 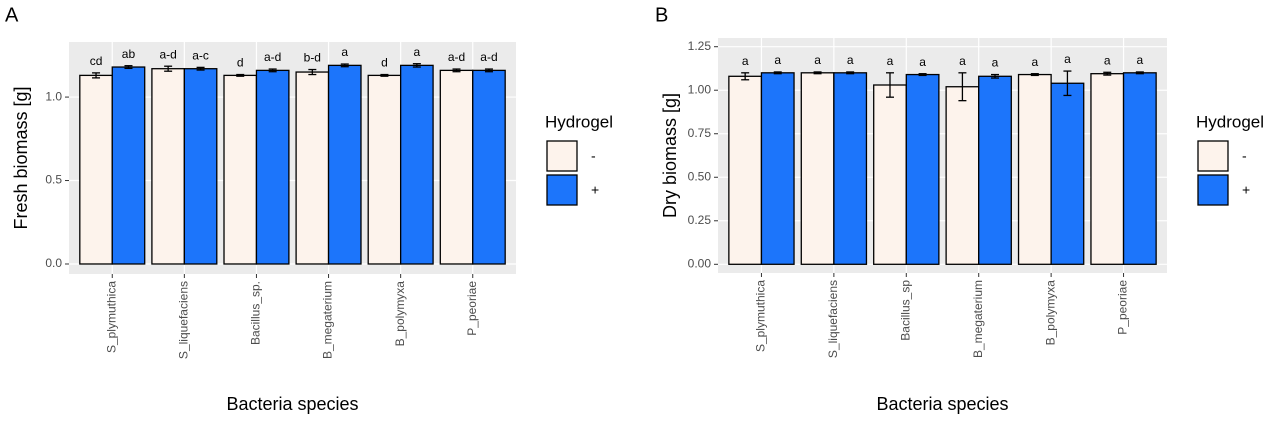 I want to click on y-tick-label: 0.5, so click(x=53, y=180).